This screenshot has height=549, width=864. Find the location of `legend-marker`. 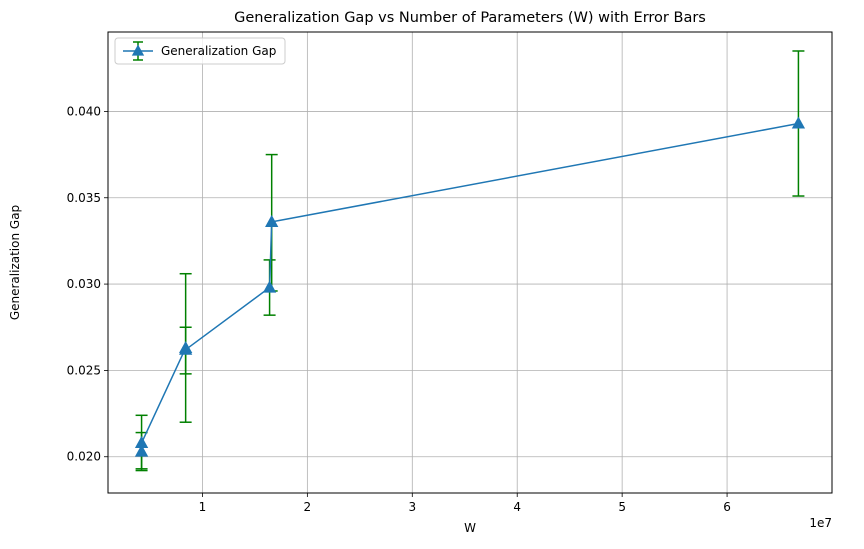

legend-marker is located at coordinates (138, 50).